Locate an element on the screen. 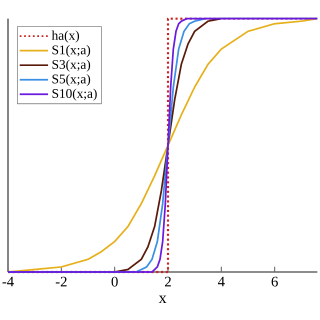 This screenshot has width=320, height=320. legend-label: S3(x;a) is located at coordinates (71, 66).